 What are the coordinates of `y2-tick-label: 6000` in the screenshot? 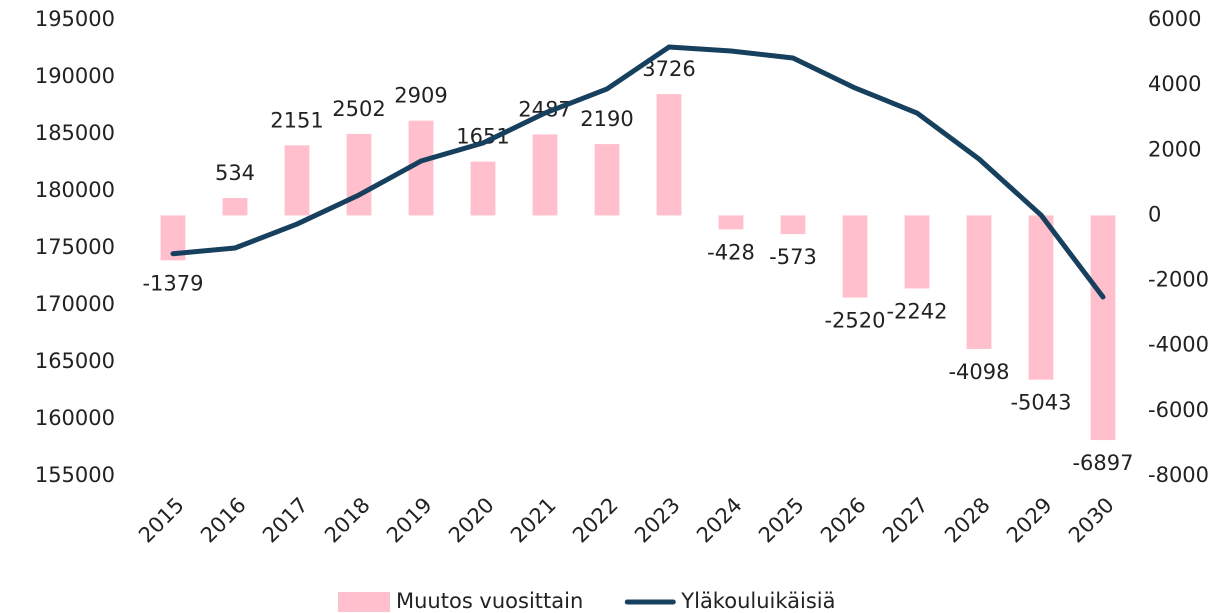 It's located at (1174, 19).